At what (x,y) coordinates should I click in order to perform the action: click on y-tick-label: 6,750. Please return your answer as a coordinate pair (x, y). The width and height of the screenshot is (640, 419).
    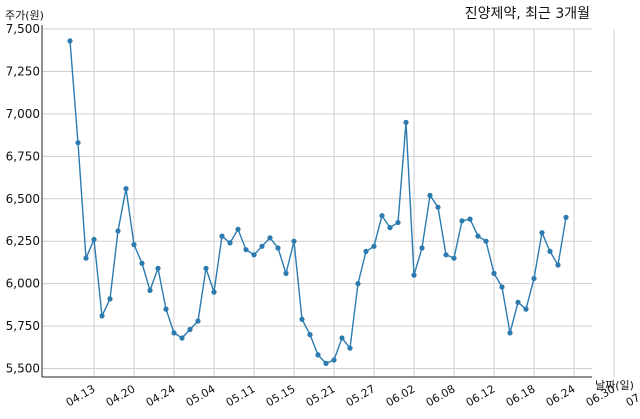
    Looking at the image, I should click on (23, 156).